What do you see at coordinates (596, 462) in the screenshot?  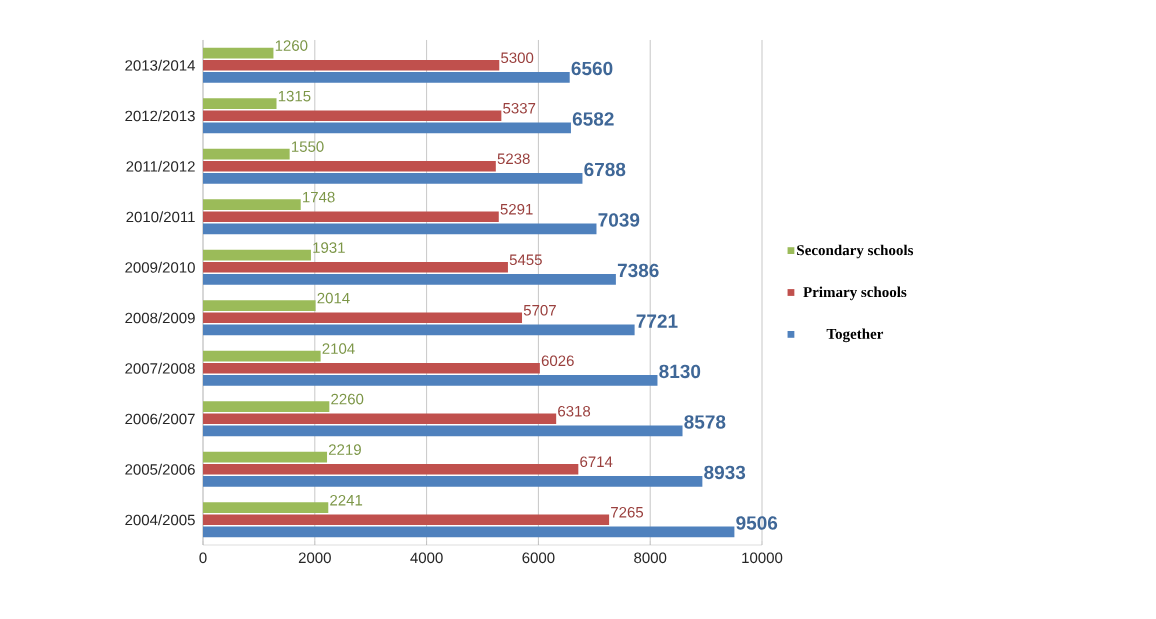 I see `data-label: 6714` at bounding box center [596, 462].